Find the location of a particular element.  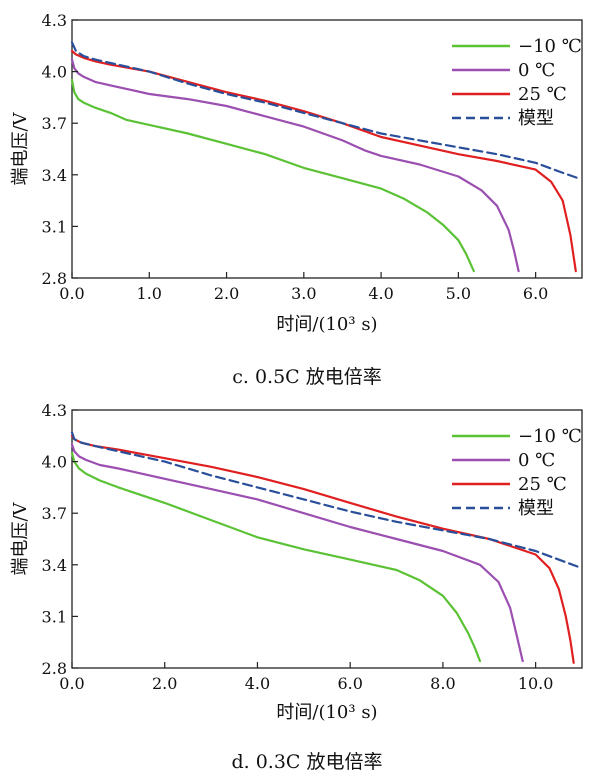

x-tick-label: 1.0 is located at coordinates (149, 293).